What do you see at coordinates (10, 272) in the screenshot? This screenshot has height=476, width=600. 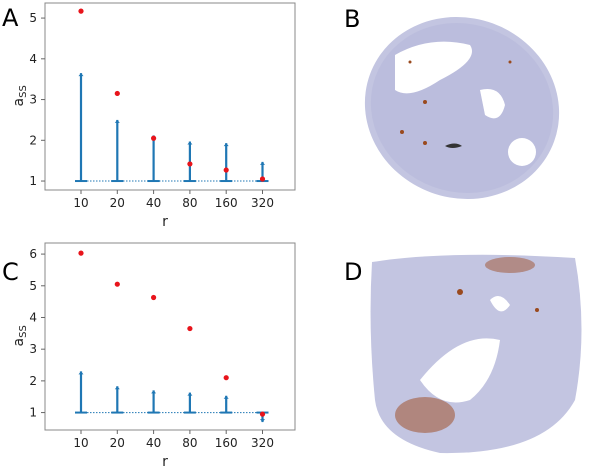 I see `panel-label-c: C` at bounding box center [10, 272].